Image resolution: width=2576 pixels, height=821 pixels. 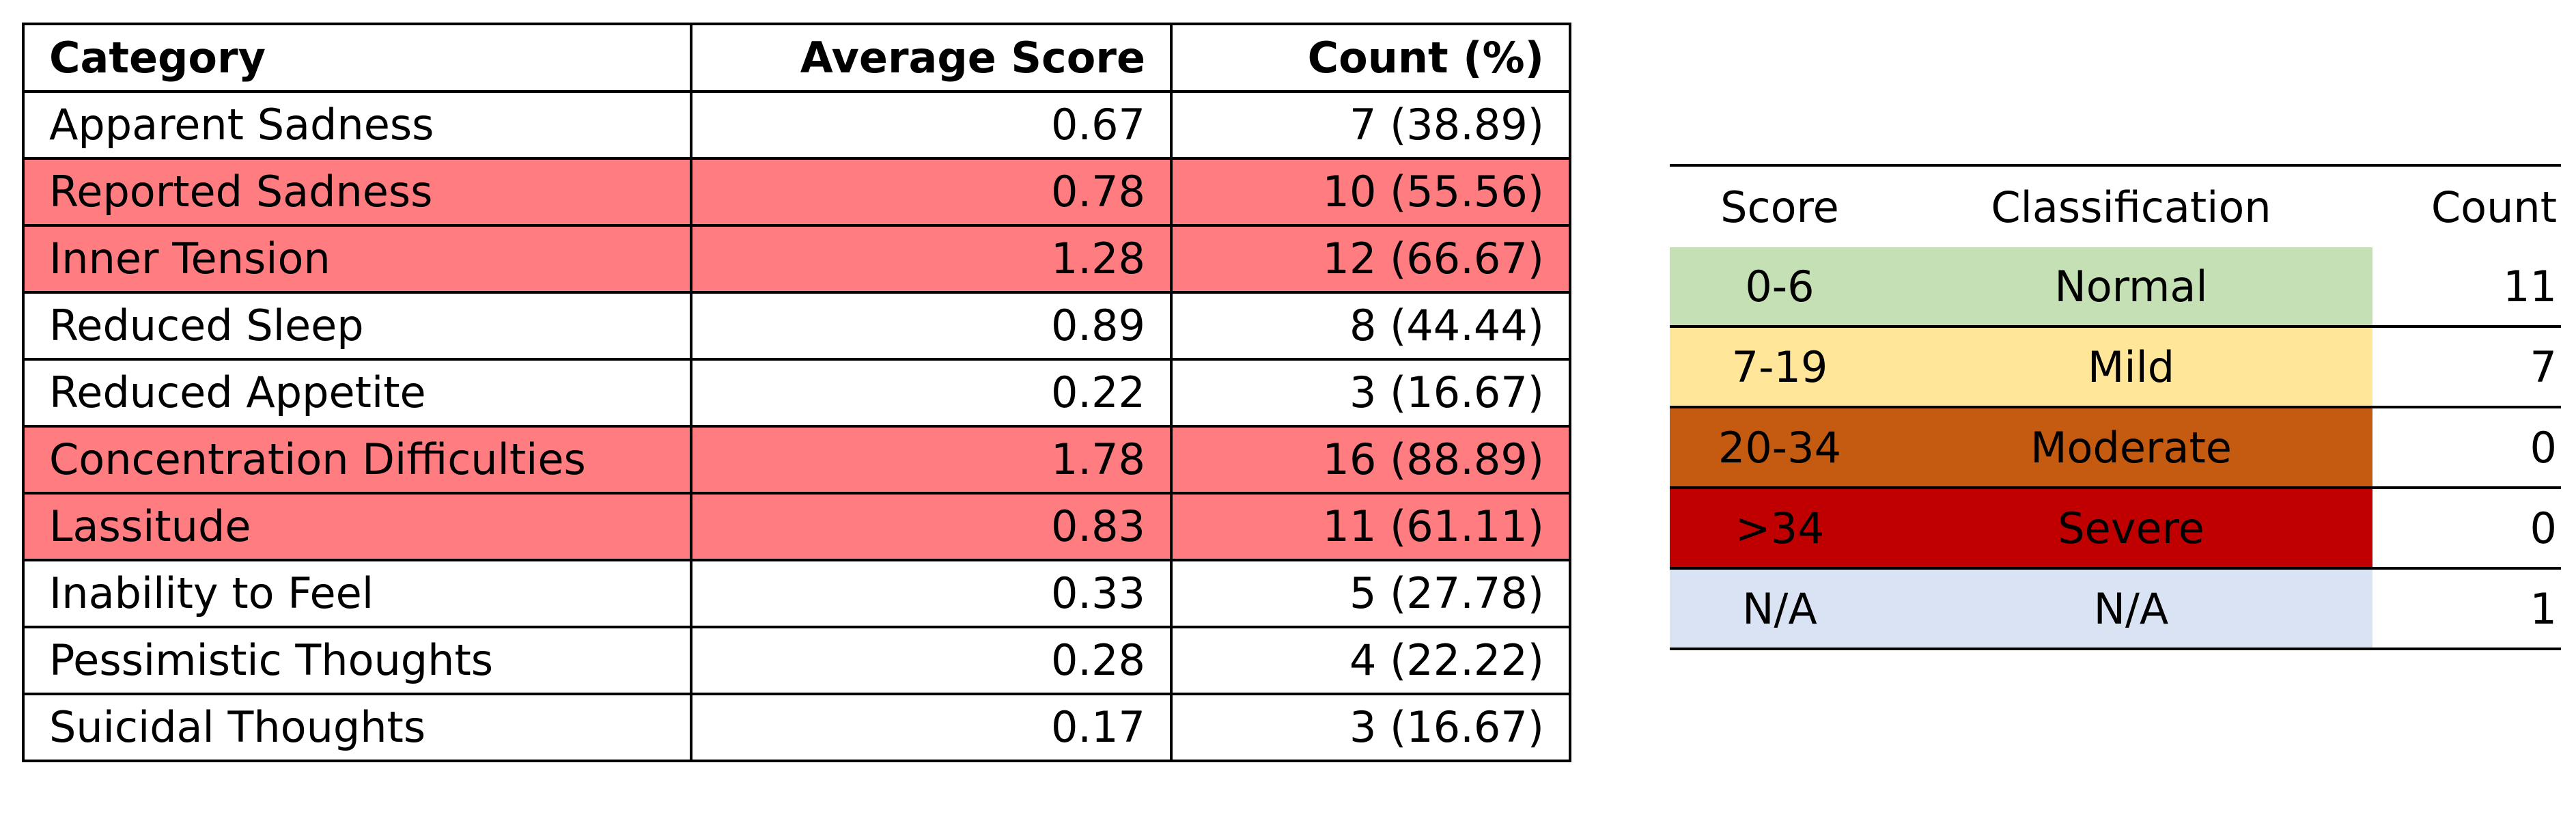 What do you see at coordinates (2466, 205) in the screenshot?
I see `count-header: Count` at bounding box center [2466, 205].